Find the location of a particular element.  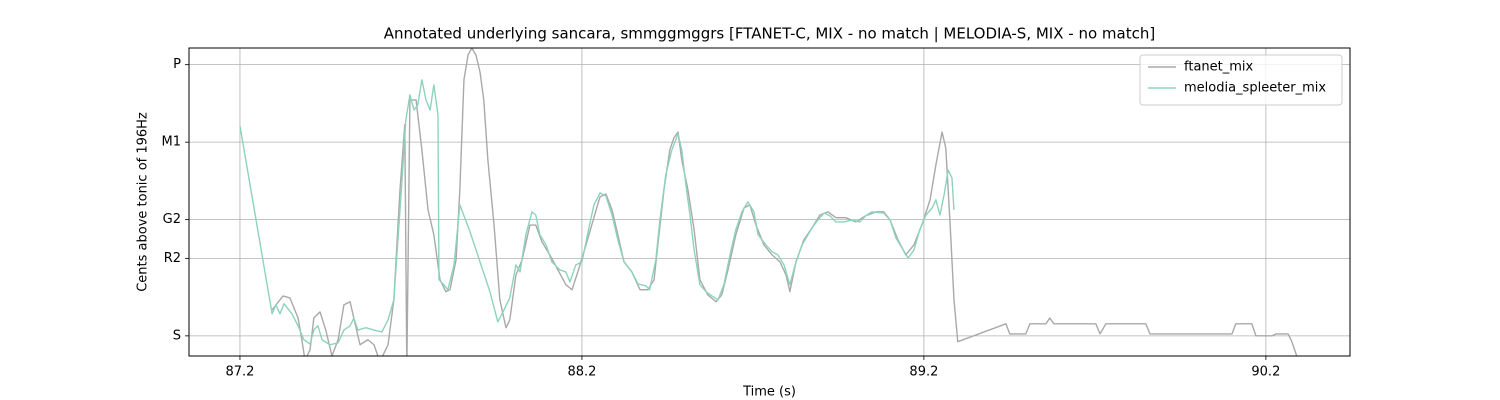

legend-box is located at coordinates (1241, 80).